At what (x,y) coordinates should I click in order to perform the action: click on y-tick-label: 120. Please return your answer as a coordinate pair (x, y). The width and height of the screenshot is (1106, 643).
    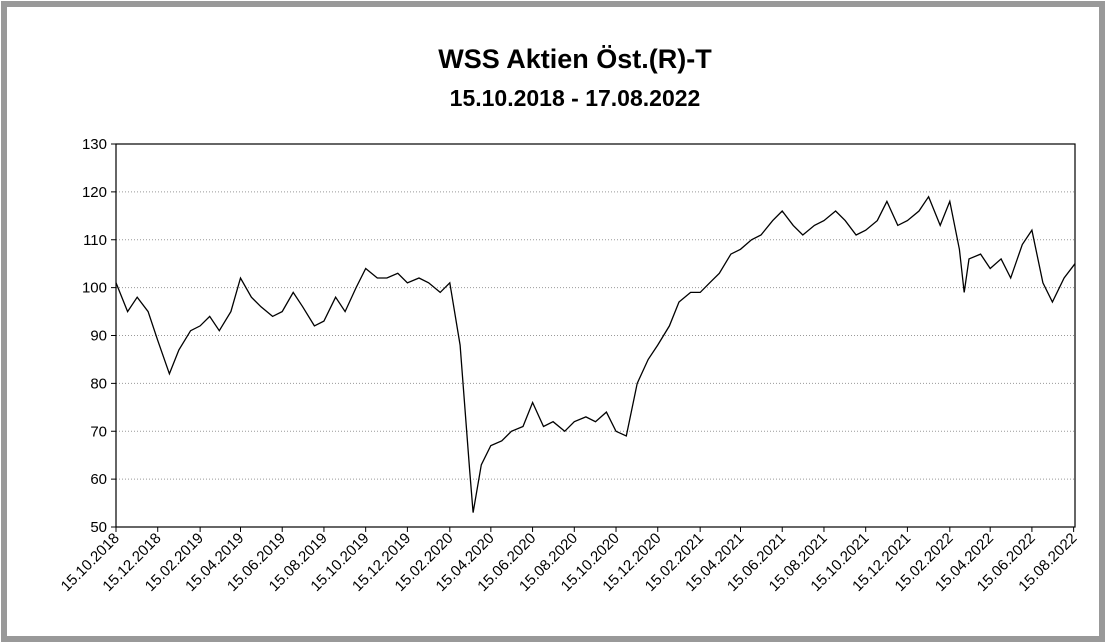
    Looking at the image, I should click on (94, 192).